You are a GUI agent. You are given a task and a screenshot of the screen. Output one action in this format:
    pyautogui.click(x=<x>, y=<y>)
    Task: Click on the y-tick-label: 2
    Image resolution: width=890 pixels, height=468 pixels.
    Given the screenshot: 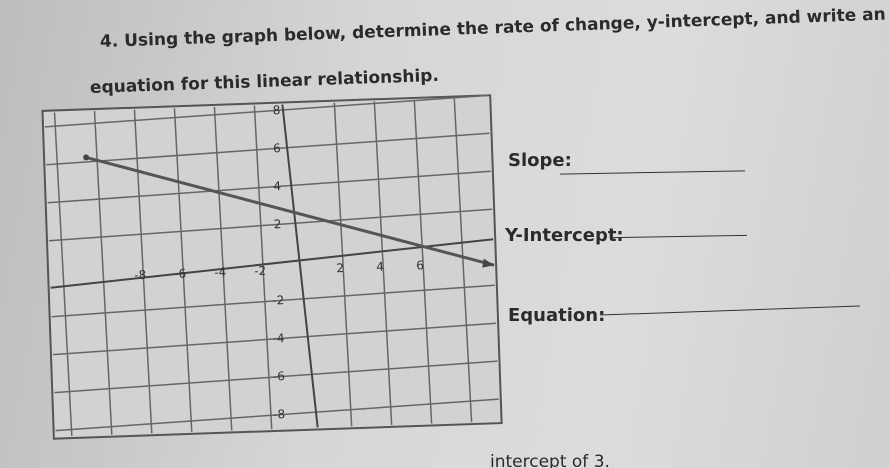 What is the action you would take?
    pyautogui.click(x=278, y=224)
    